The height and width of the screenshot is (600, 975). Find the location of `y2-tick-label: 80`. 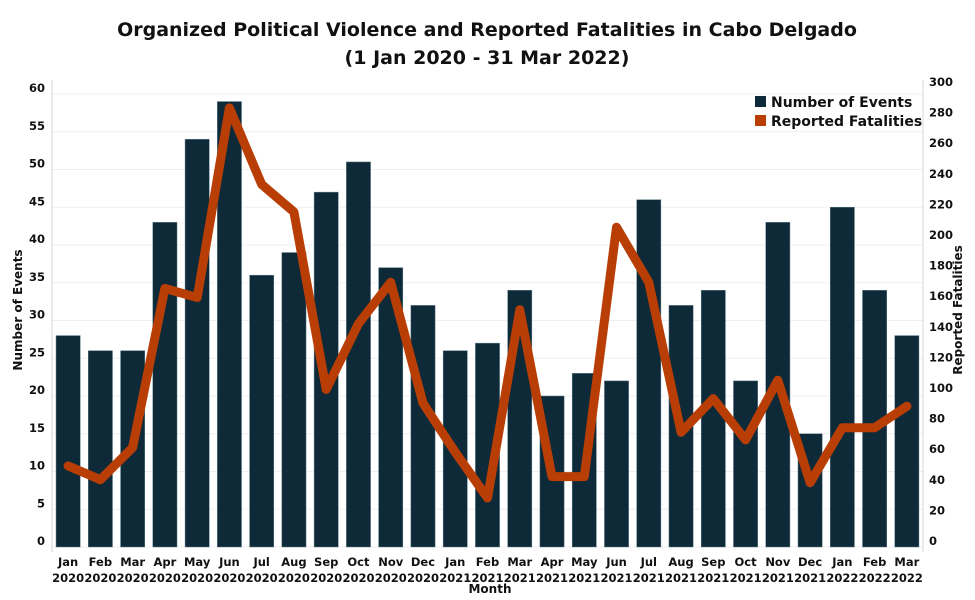

y2-tick-label: 80 is located at coordinates (937, 419).